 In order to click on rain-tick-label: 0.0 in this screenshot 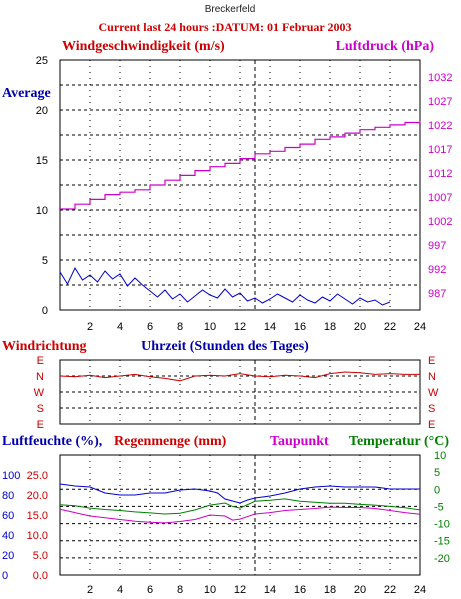, I will do `click(40, 576)`.